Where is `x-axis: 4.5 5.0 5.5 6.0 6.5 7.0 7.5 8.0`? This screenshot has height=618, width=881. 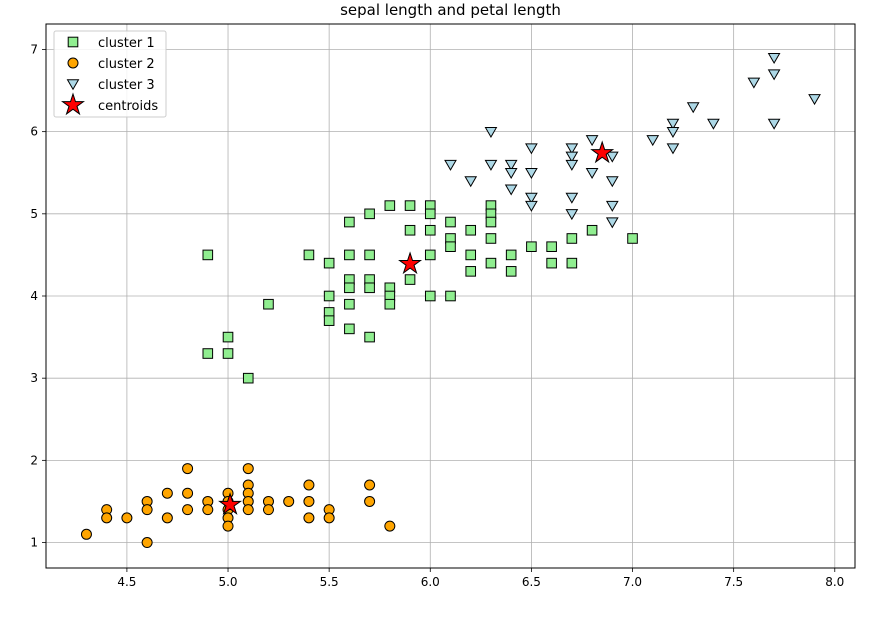 x-axis: 4.5 5.0 5.5 6.0 6.5 7.0 7.5 8.0 is located at coordinates (480, 578).